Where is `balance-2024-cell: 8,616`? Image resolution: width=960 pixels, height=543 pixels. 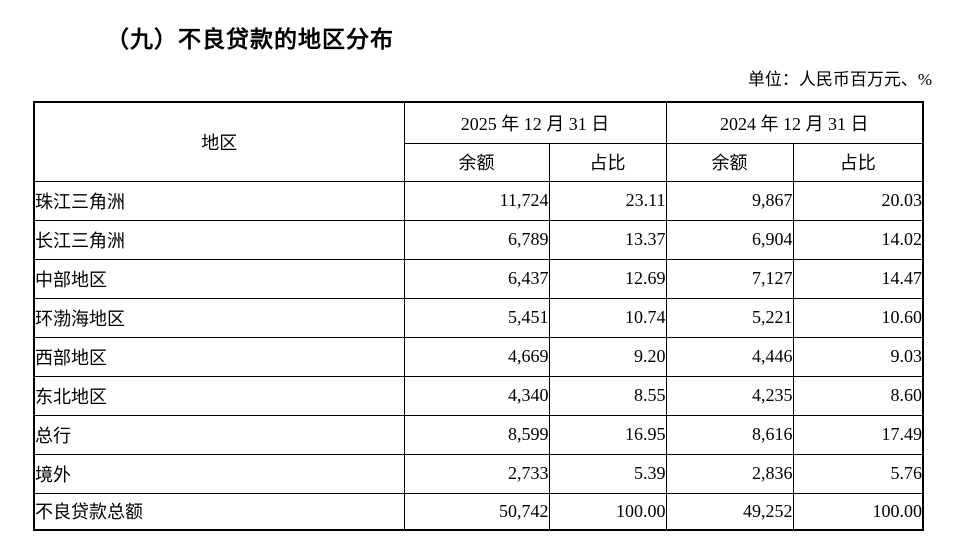 balance-2024-cell: 8,616 is located at coordinates (729, 434).